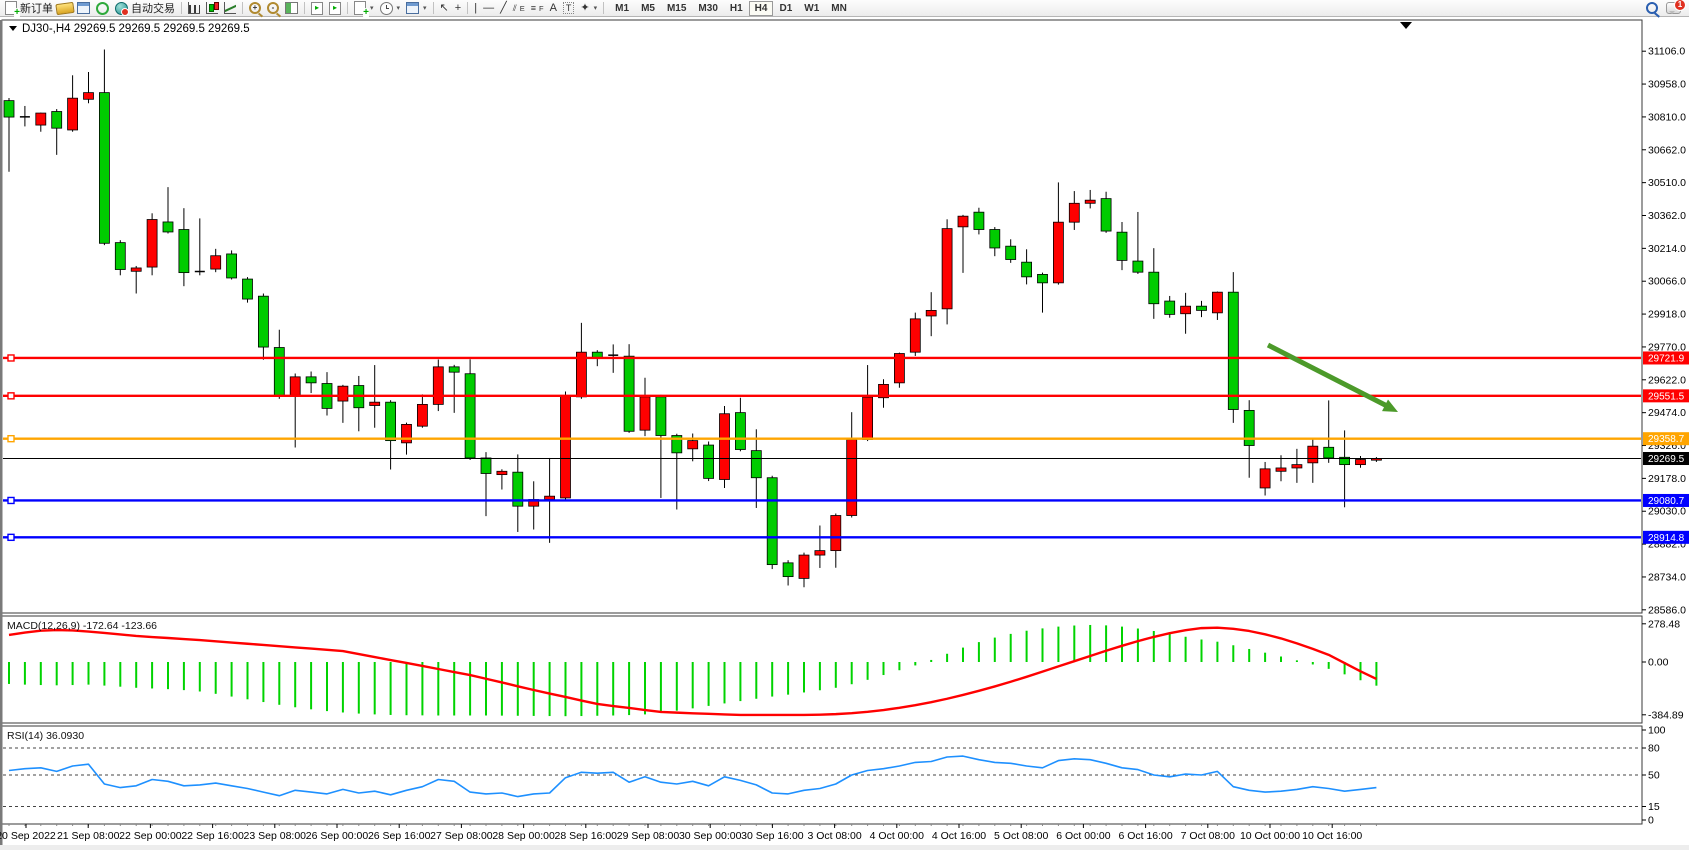 The image size is (1689, 850). Describe the element at coordinates (335, 8) in the screenshot. I see `chart-autoscroll-icon: ▸` at that location.